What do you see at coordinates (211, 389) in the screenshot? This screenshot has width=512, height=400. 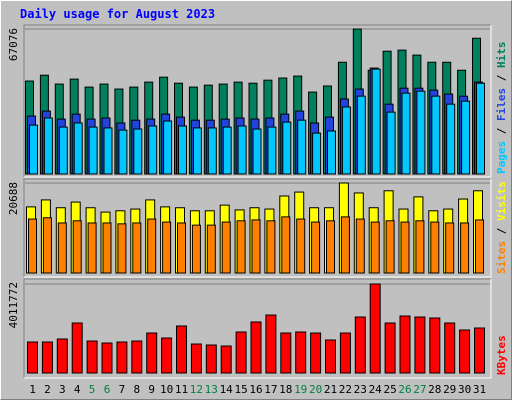 I see `x-tick-label: 13` at bounding box center [211, 389].